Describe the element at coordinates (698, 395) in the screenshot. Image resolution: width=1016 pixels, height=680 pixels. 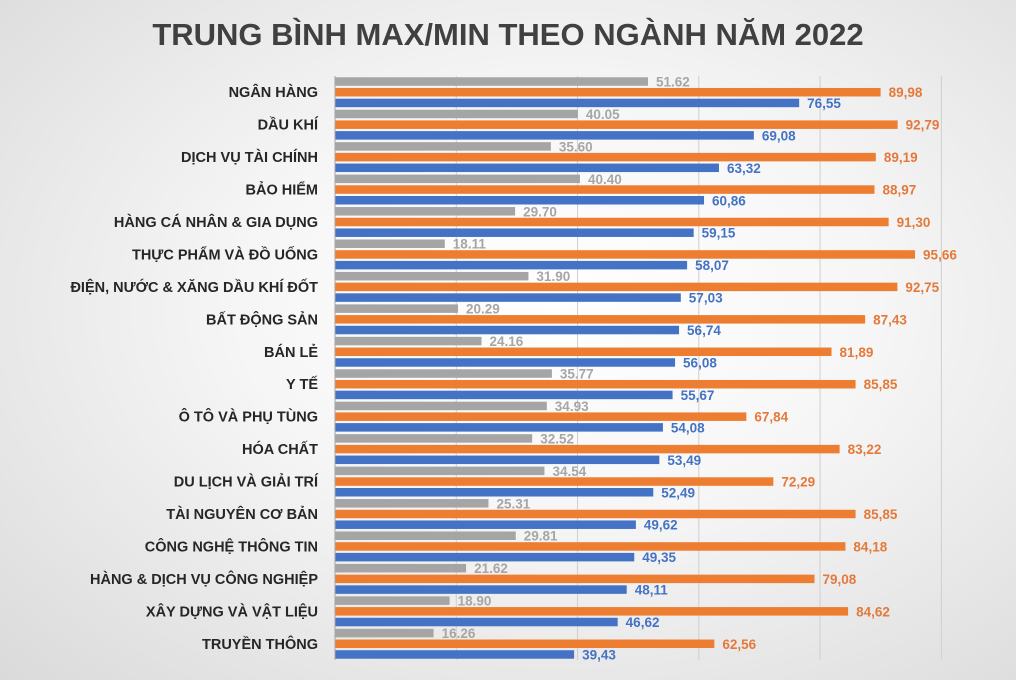
I see `data-label-blue: 55,67` at that location.